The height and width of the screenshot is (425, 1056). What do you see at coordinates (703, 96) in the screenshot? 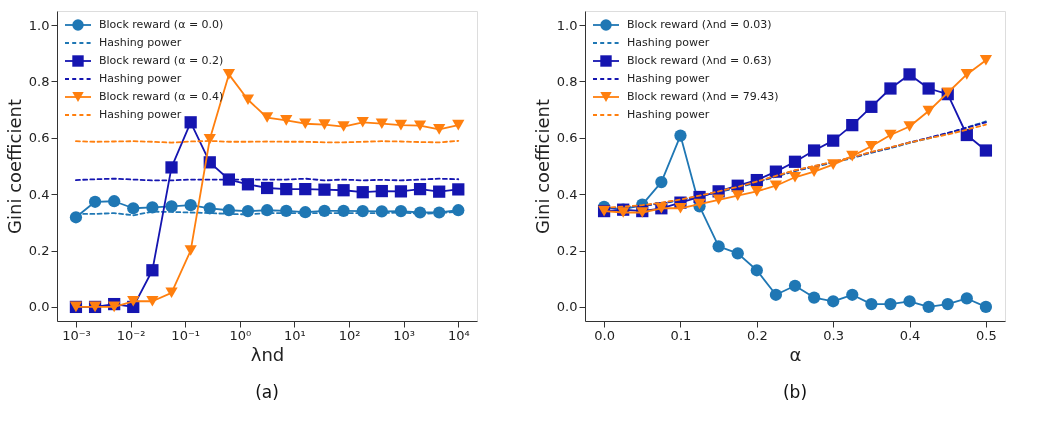
I see `legend-label: Block reward (λnd = 79.43)` at bounding box center [703, 96].